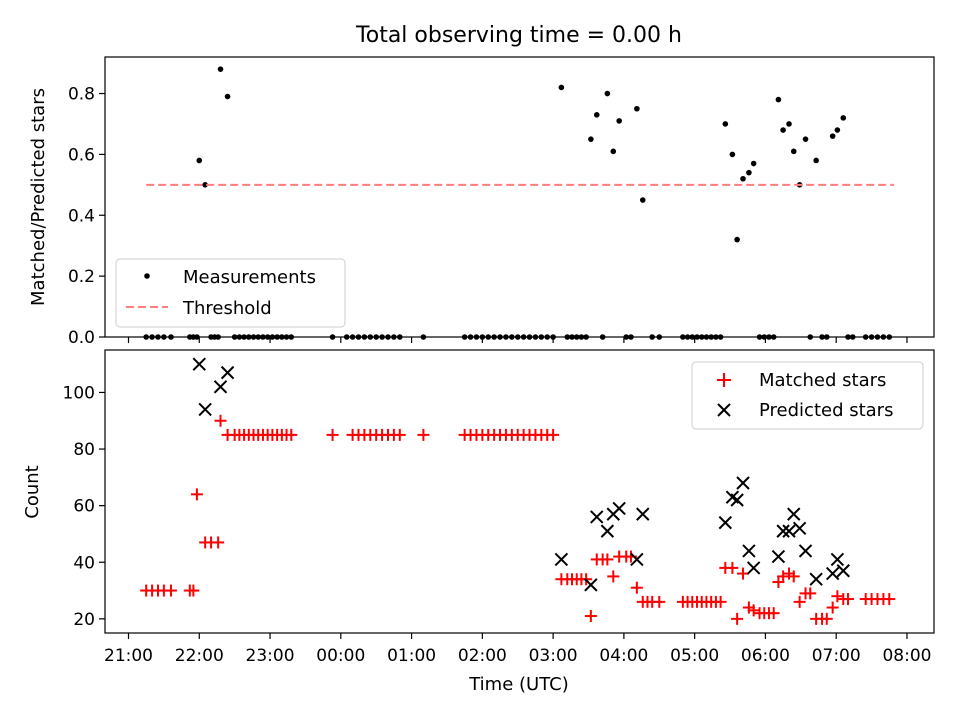 Image resolution: width=960 pixels, height=720 pixels. What do you see at coordinates (518, 35) in the screenshot?
I see `top-chart-title: Total observing time = 0.00 h` at bounding box center [518, 35].